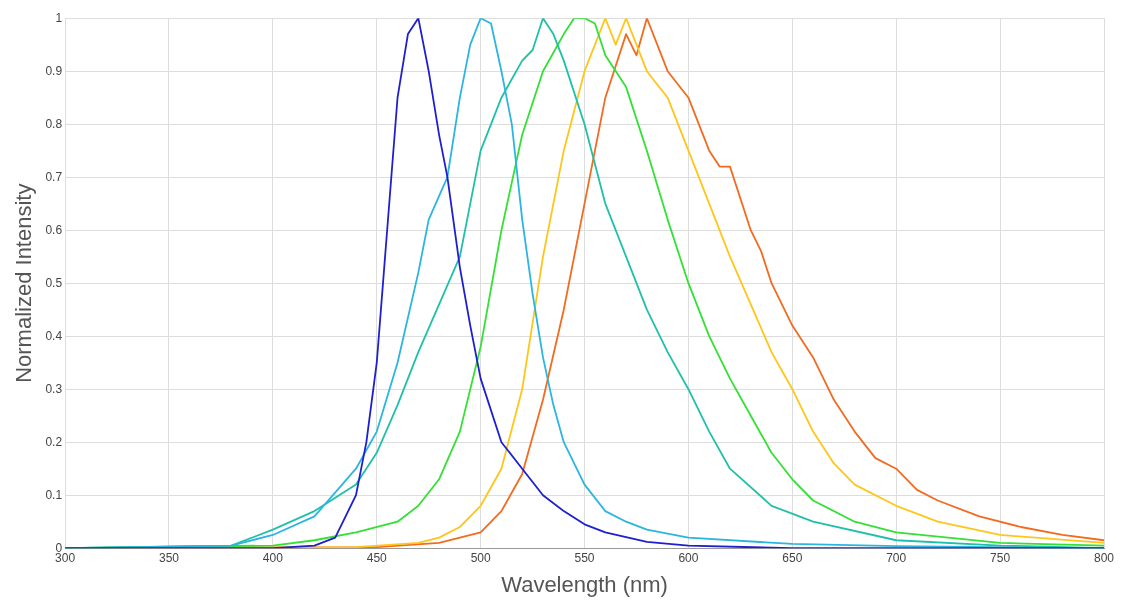 This screenshot has height=613, width=1128. What do you see at coordinates (54, 229) in the screenshot?
I see `y-tick-label: 0.6` at bounding box center [54, 229].